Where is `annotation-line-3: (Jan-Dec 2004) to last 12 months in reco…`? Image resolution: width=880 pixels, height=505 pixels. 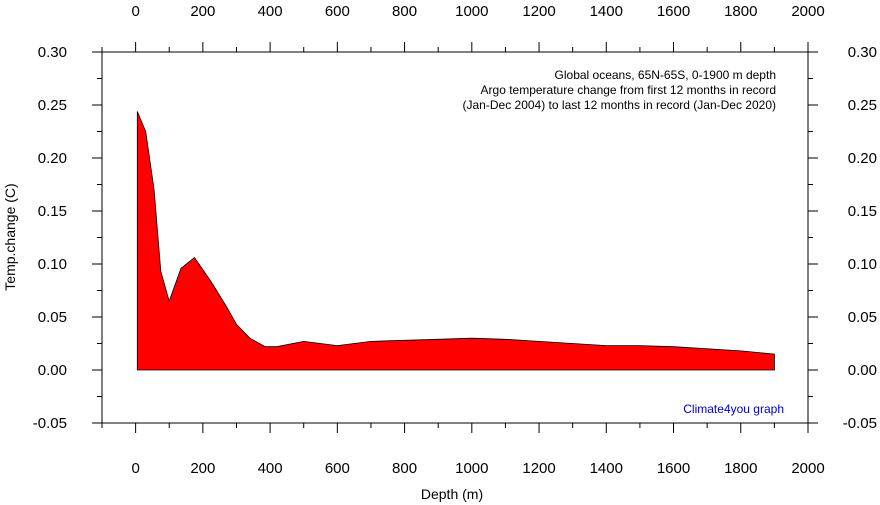 annotation-line-3: (Jan-Dec 2004) to last 12 months in reco… is located at coordinates (619, 105).